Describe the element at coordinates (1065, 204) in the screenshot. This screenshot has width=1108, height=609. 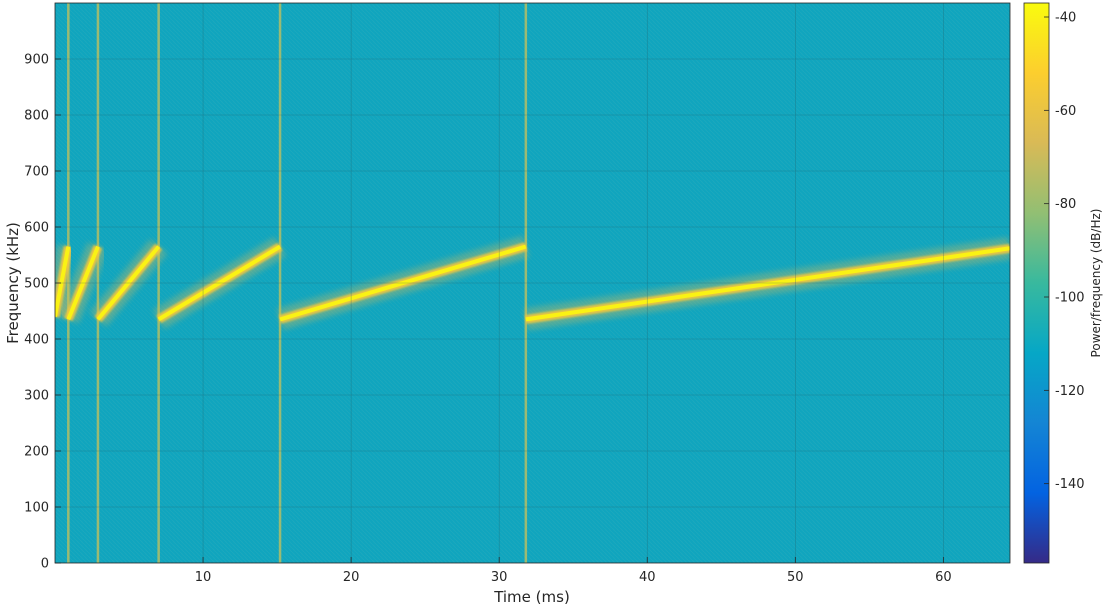
I see `colorbar-tick-label: -80` at that location.